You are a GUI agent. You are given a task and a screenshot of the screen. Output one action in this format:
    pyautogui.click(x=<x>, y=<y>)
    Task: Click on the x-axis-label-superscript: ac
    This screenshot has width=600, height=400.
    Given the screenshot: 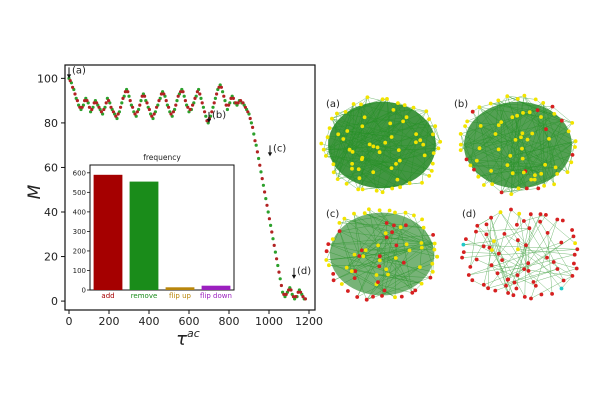 What is the action you would take?
    pyautogui.click(x=193, y=333)
    